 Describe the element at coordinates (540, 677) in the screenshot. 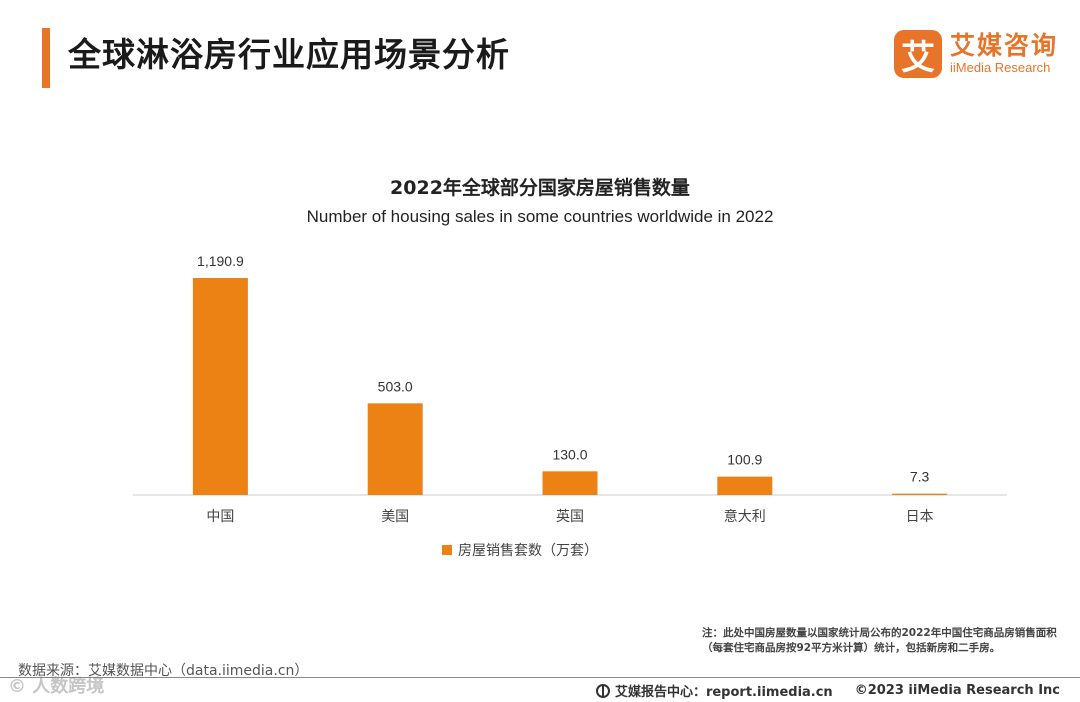

I see `footer-divider` at that location.